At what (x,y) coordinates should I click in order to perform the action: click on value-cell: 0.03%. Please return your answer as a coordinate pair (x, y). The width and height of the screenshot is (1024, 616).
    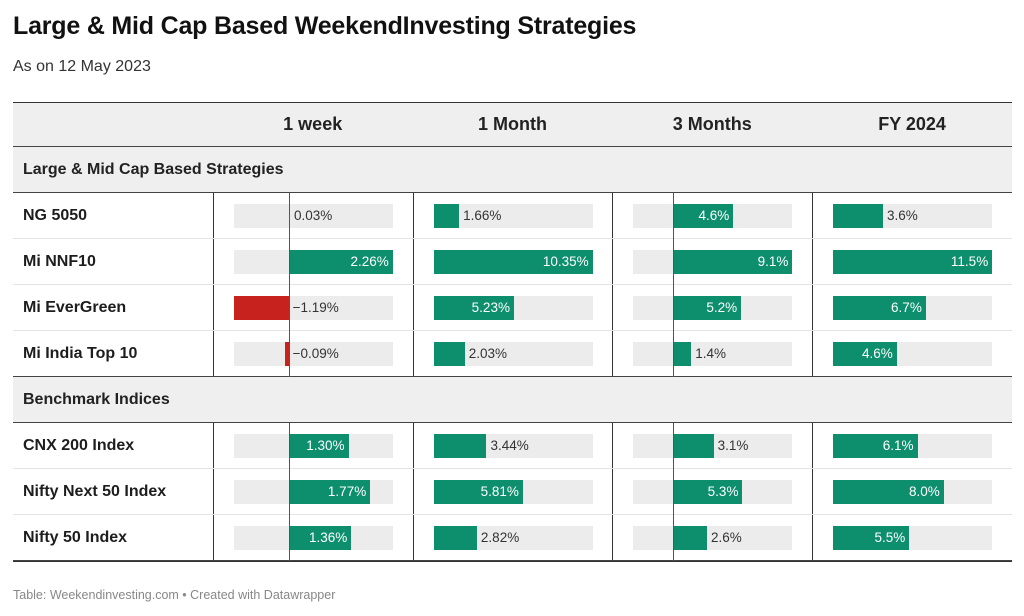
    Looking at the image, I should click on (312, 216).